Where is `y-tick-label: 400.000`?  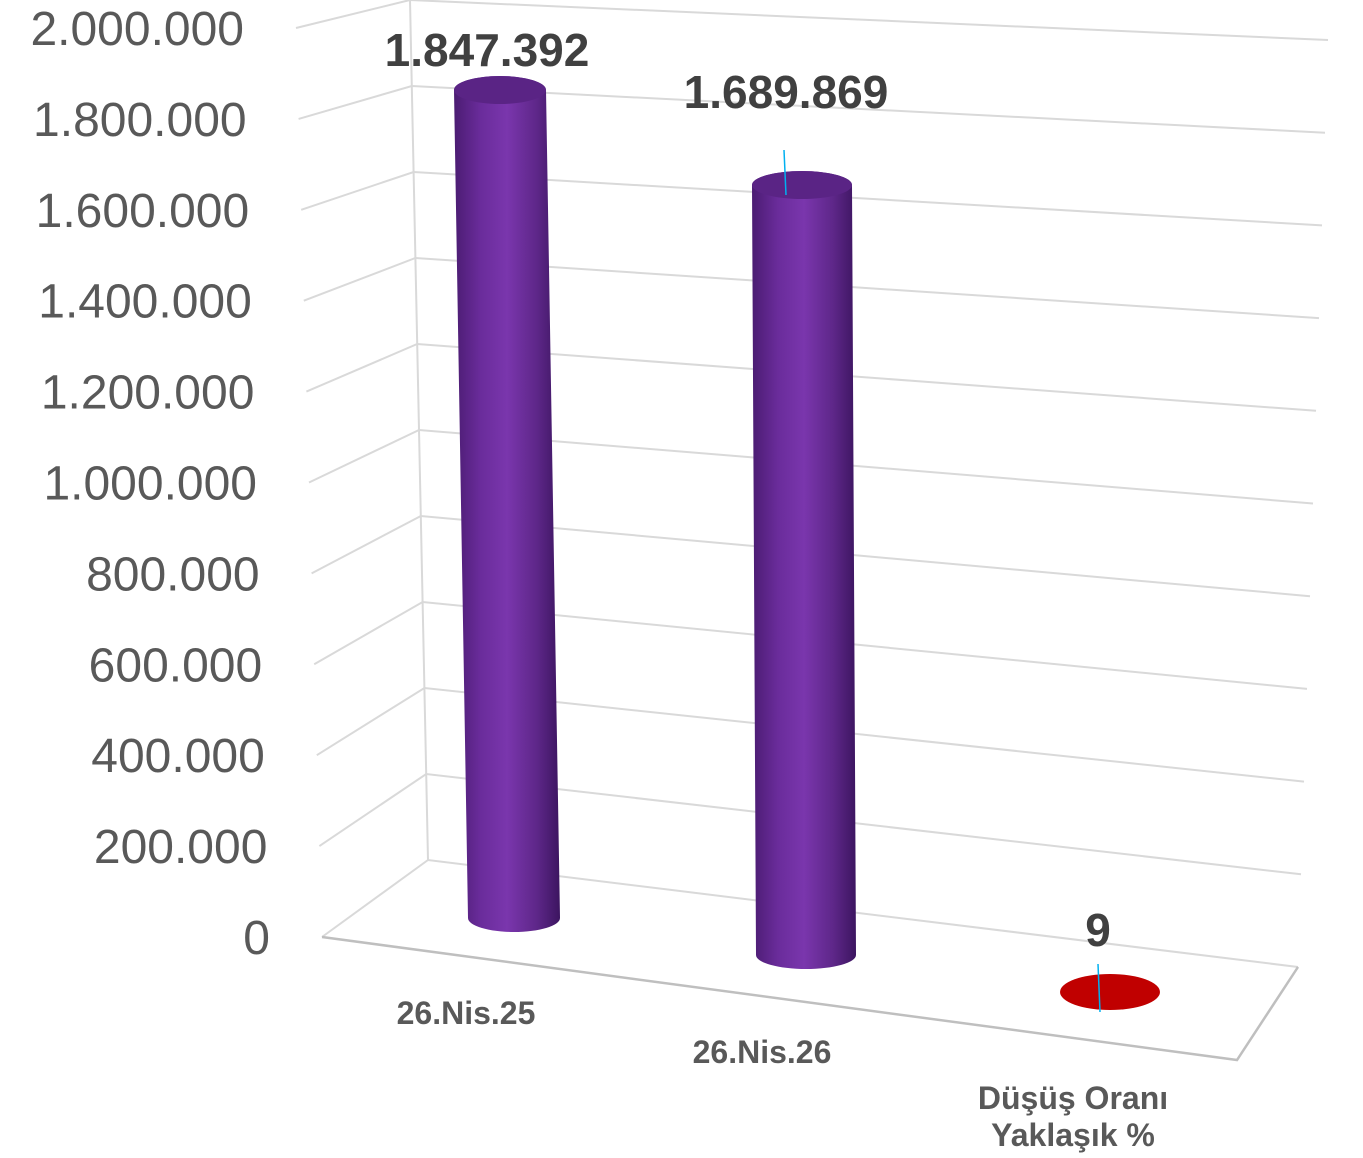 y-tick-label: 400.000 is located at coordinates (178, 756).